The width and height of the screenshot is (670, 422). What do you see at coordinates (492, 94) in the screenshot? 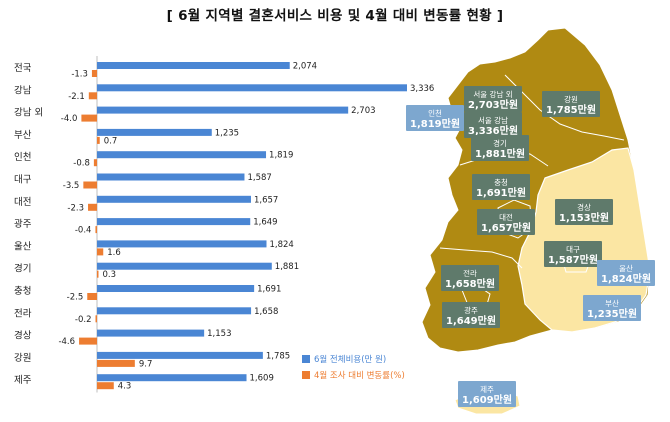
I see `map-region-name: 서울 강남 외` at bounding box center [492, 94].